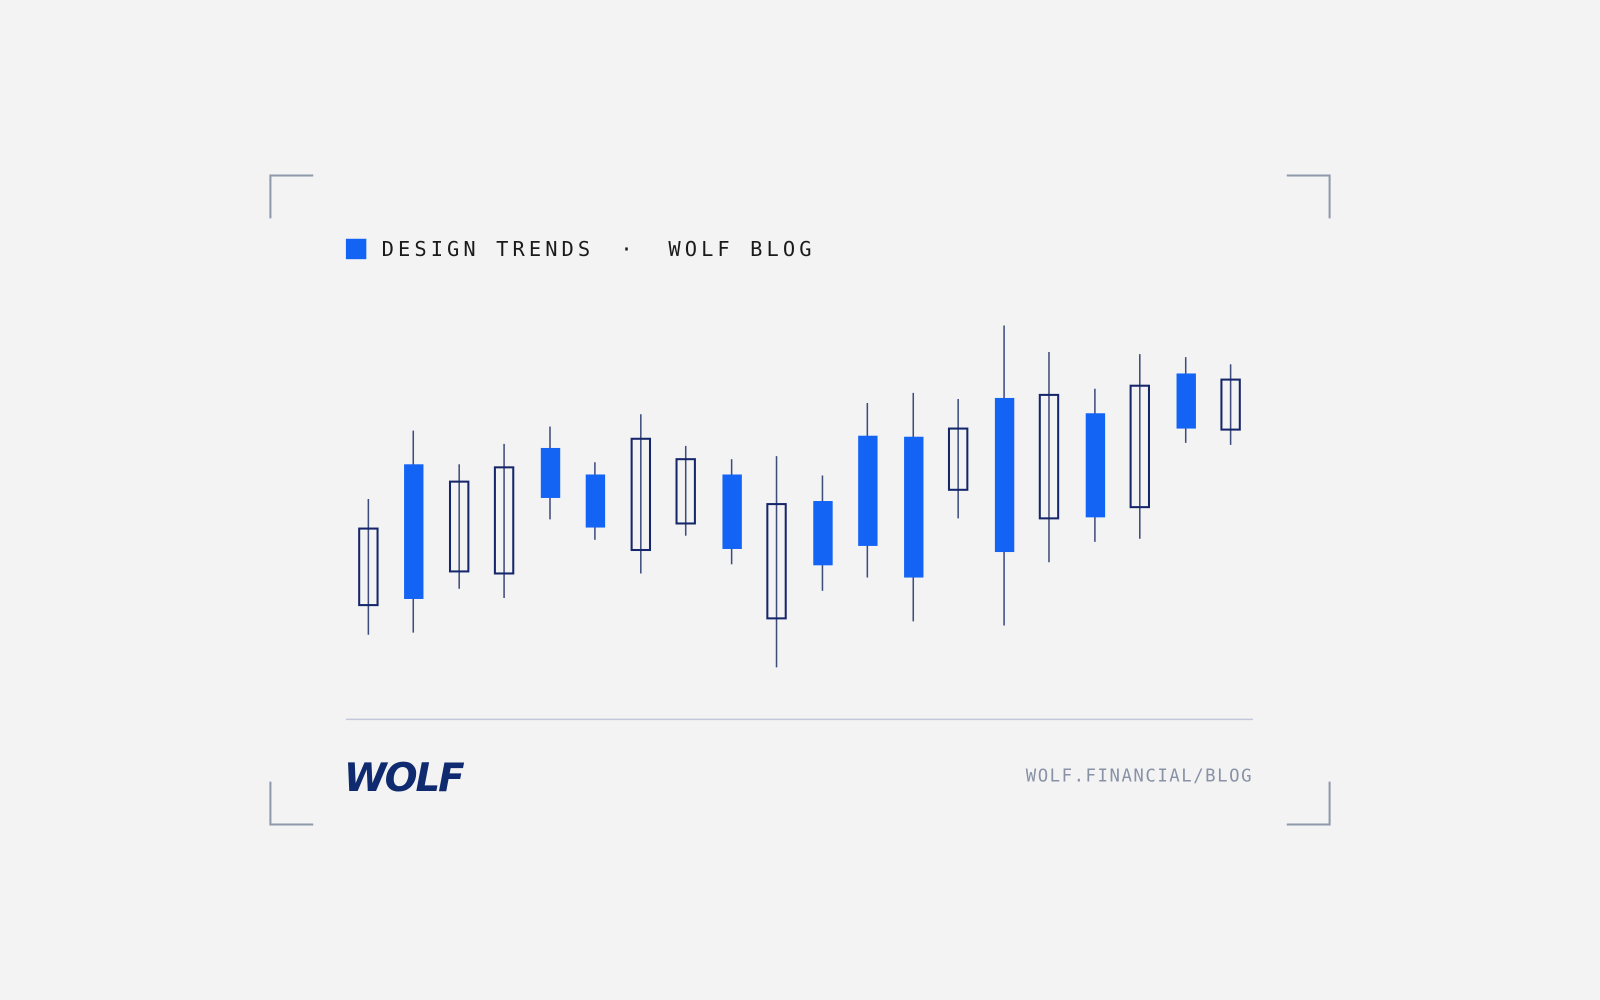 This screenshot has height=1000, width=1600. I want to click on tag-text: DESIGN TRENDS, so click(488, 249).